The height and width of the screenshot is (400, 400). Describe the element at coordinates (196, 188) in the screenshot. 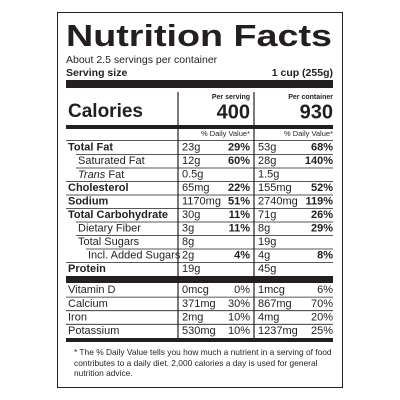

I see `amount: 65mg` at that location.